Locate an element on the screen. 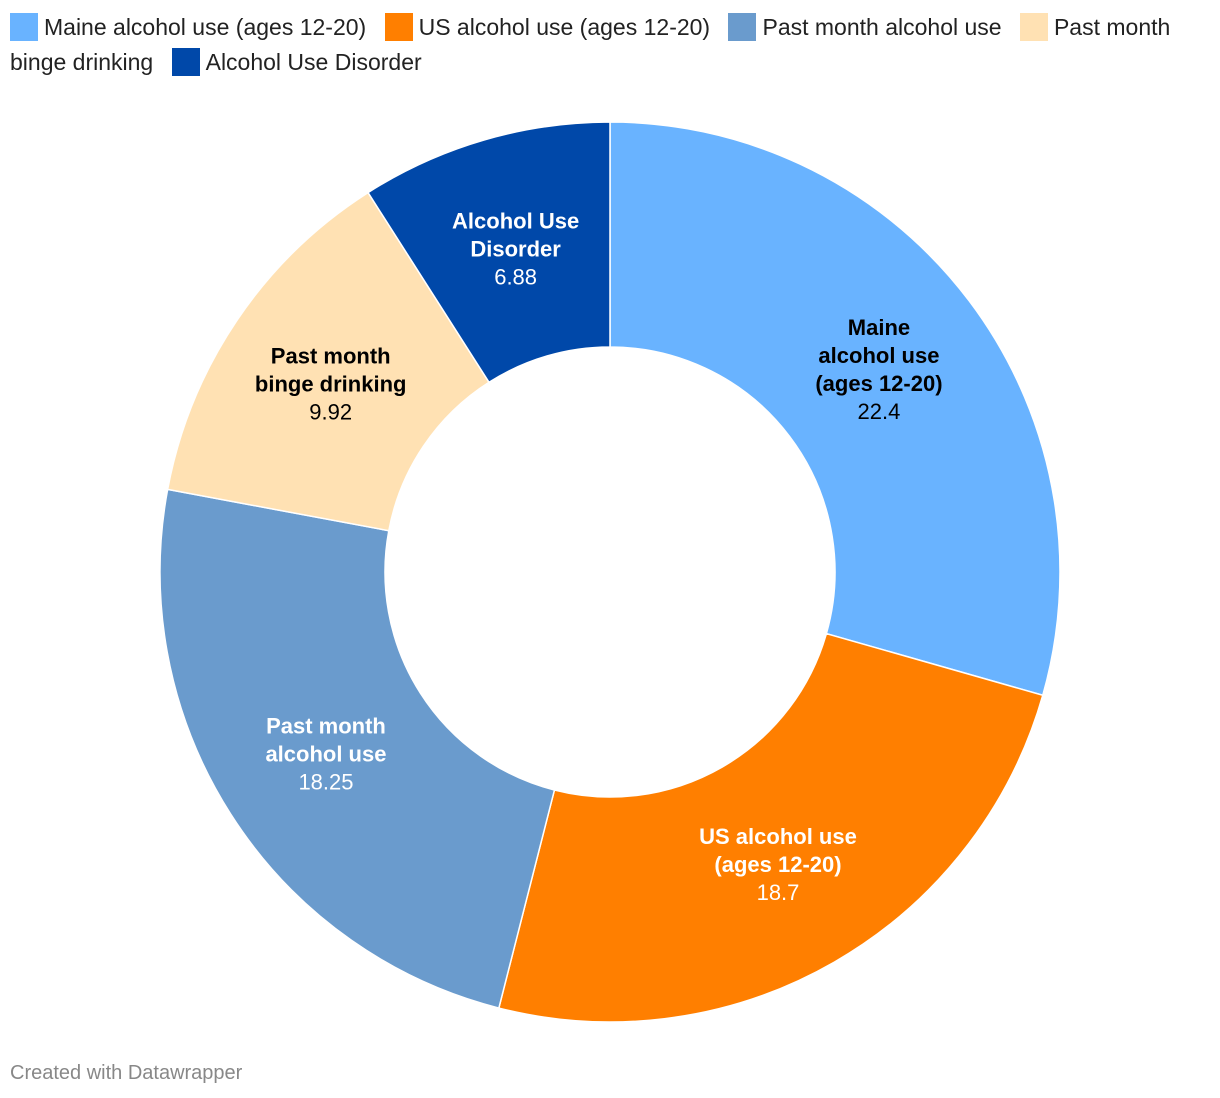  legend-item: Maine alcohol use (ages 12-20) is located at coordinates (188, 27).